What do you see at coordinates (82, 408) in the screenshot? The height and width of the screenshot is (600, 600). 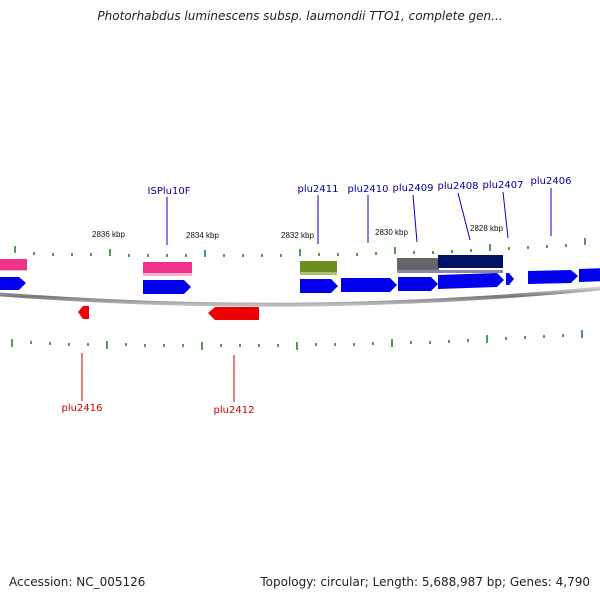 I see `gene-label-plu2416: plu2416` at bounding box center [82, 408].